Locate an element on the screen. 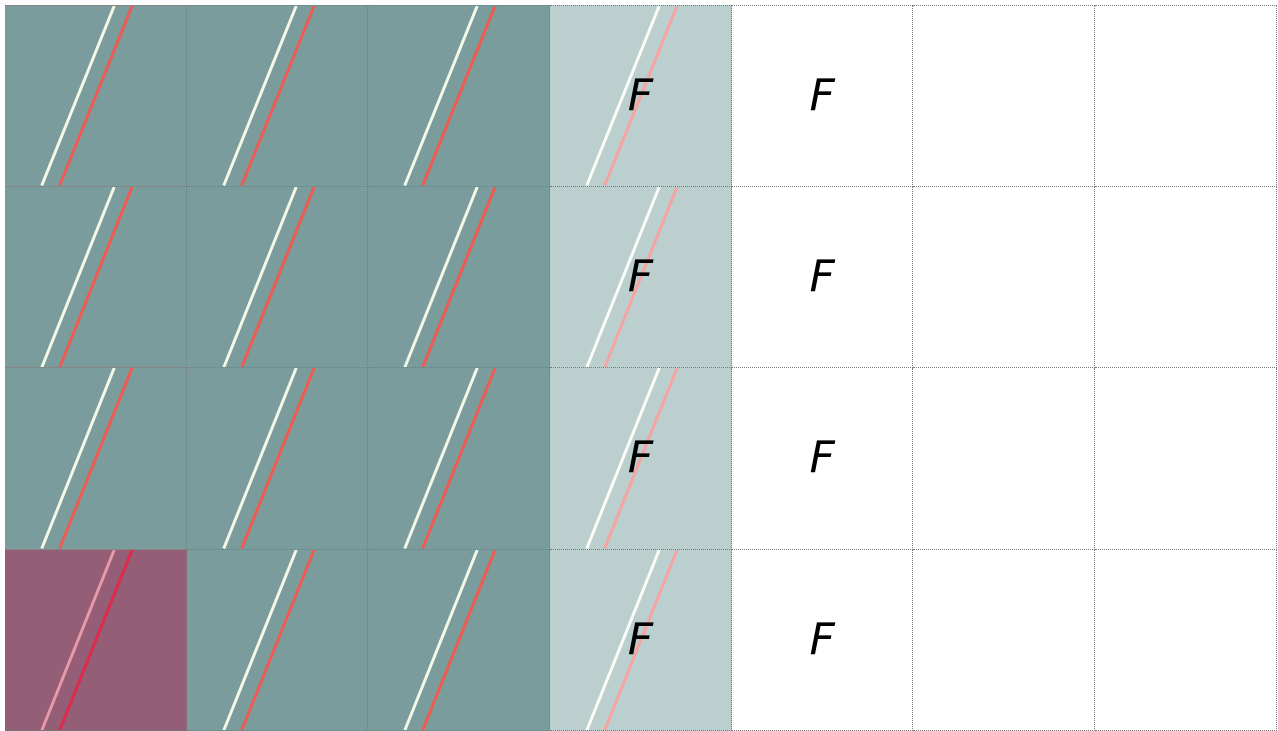 Image resolution: width=1278 pixels, height=731 pixels. grid-cell-r4-c6 is located at coordinates (1004, 640).